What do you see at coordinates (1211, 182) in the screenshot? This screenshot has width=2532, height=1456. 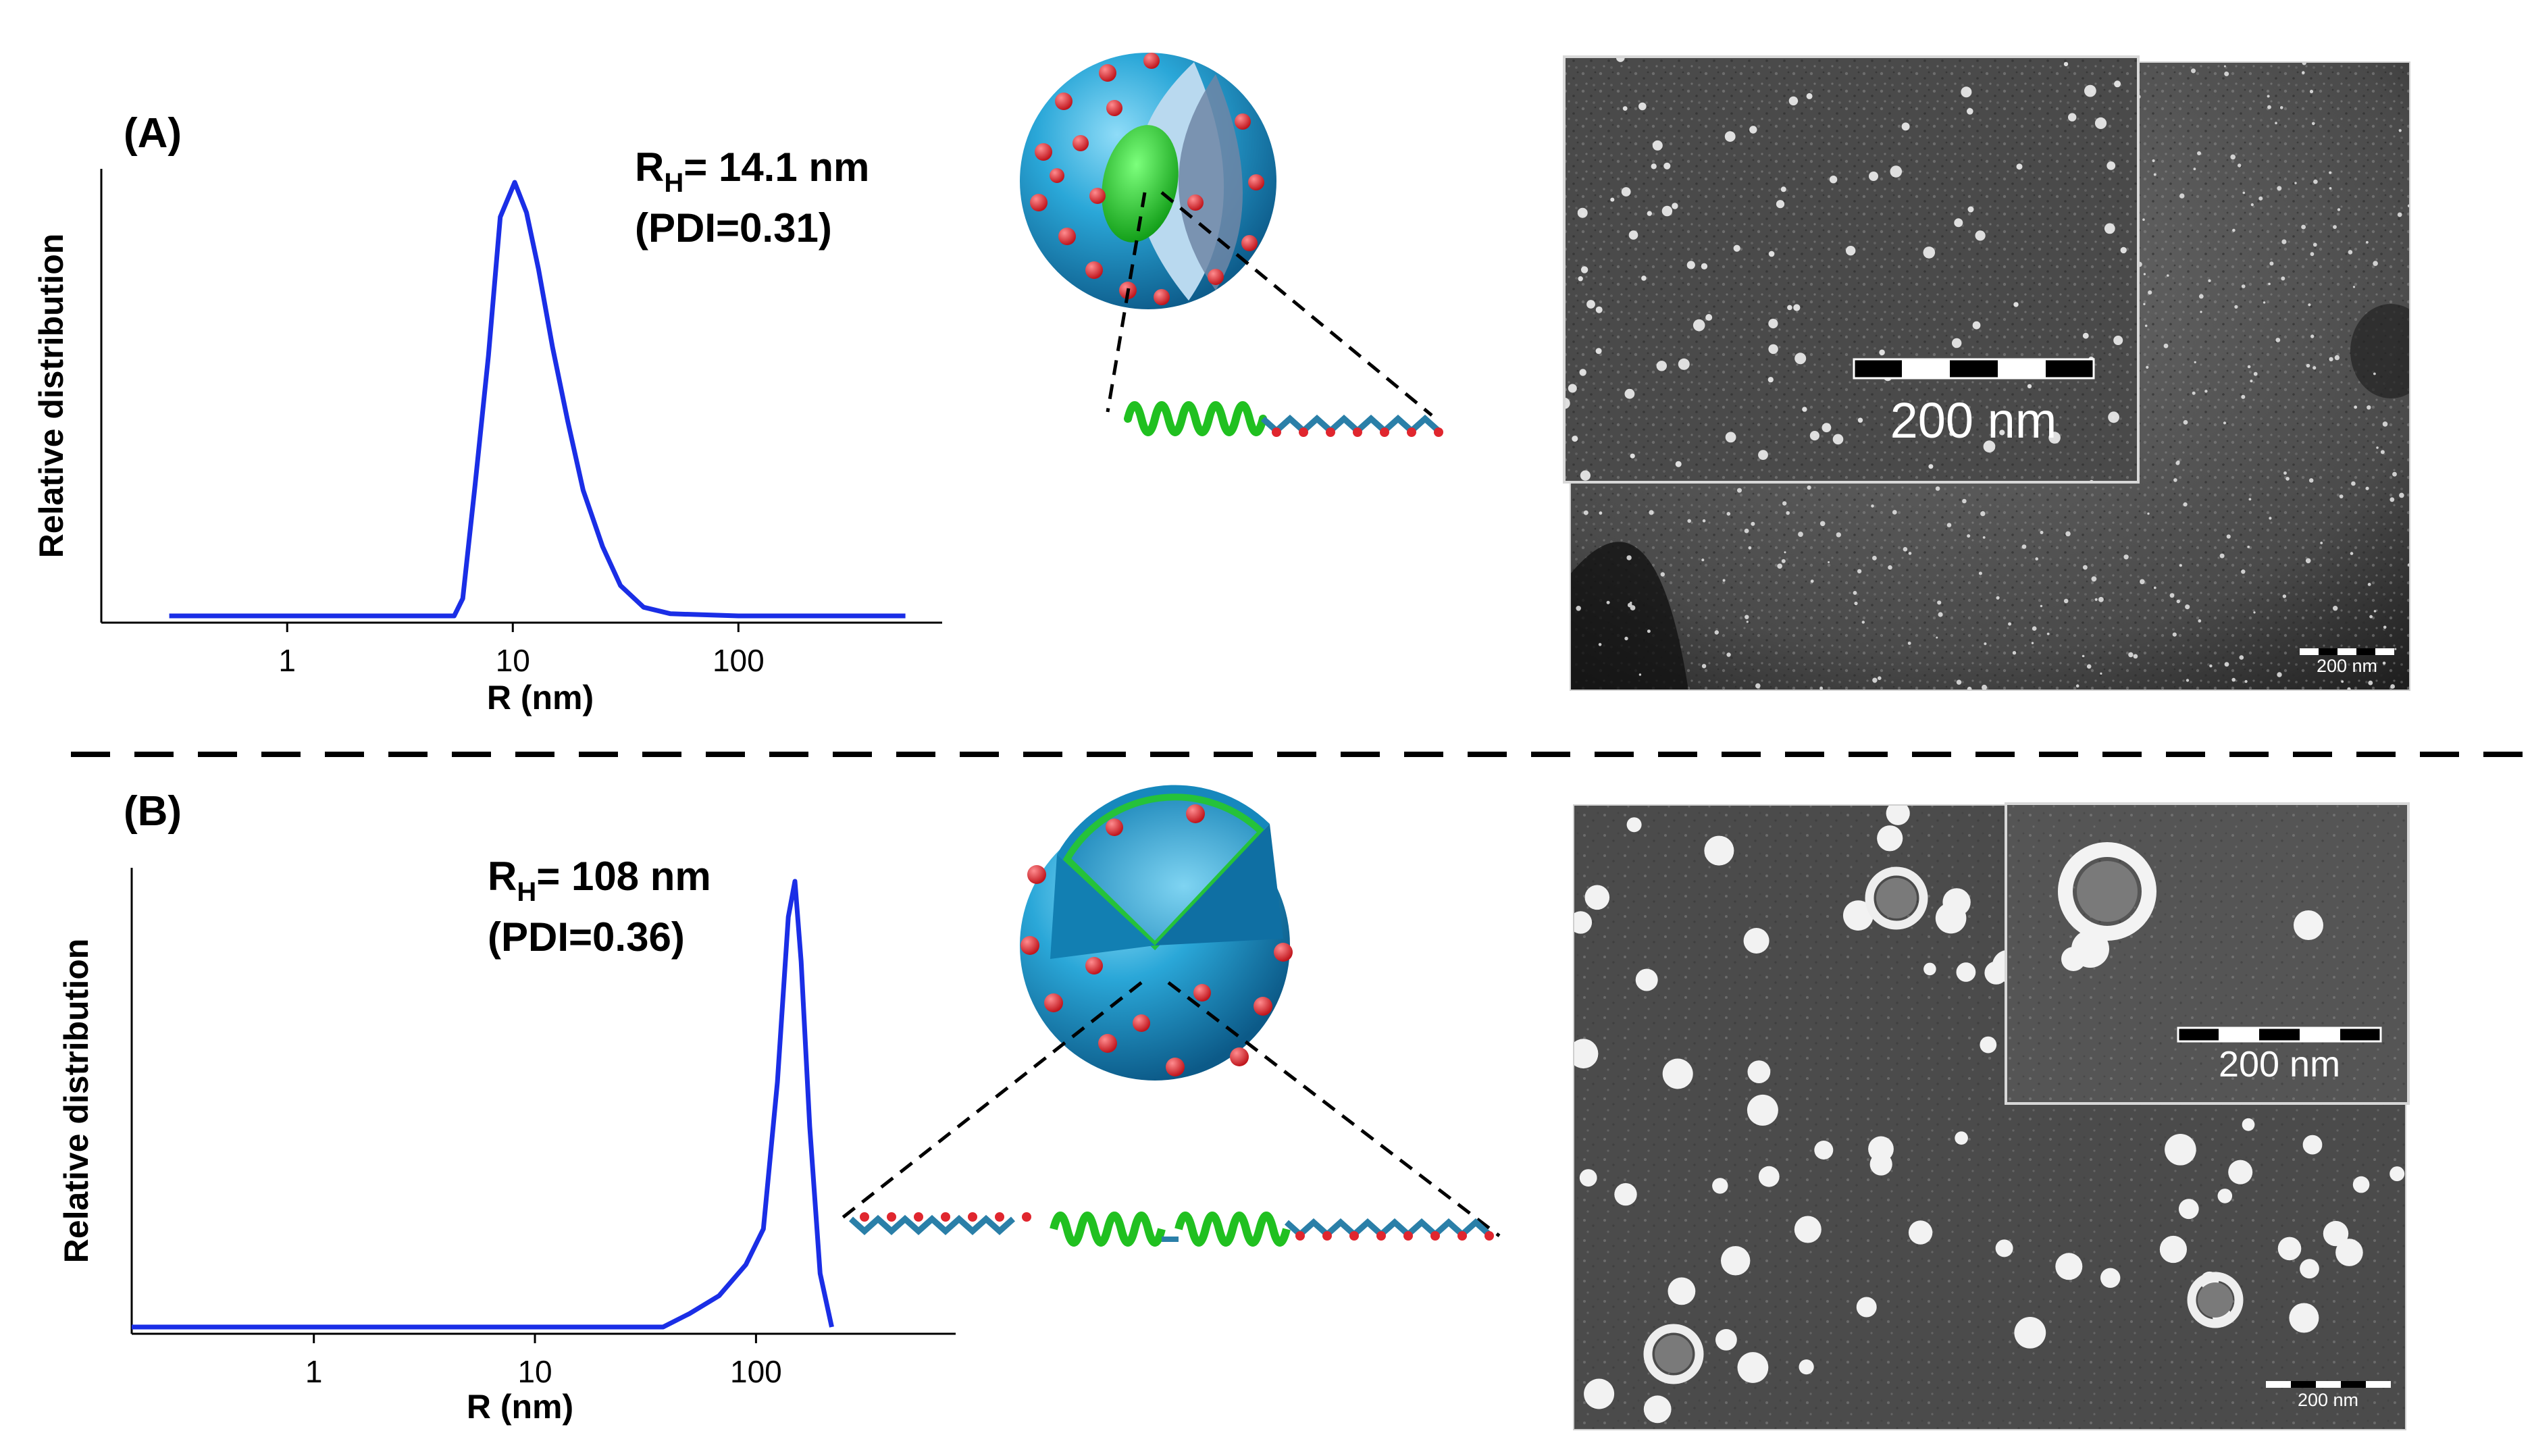 I see `micelle-inner-layer` at bounding box center [1211, 182].